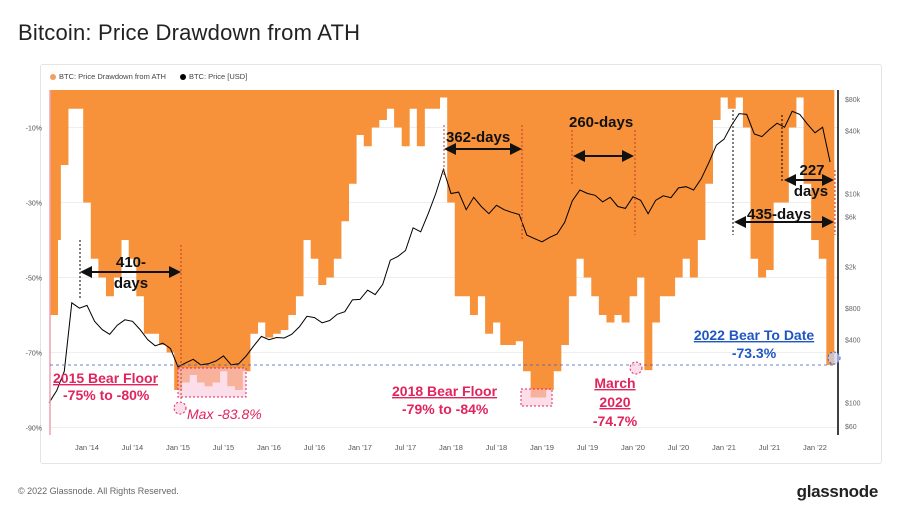  I want to click on label-2015-floor-range: -75% to -80%, so click(106, 395).